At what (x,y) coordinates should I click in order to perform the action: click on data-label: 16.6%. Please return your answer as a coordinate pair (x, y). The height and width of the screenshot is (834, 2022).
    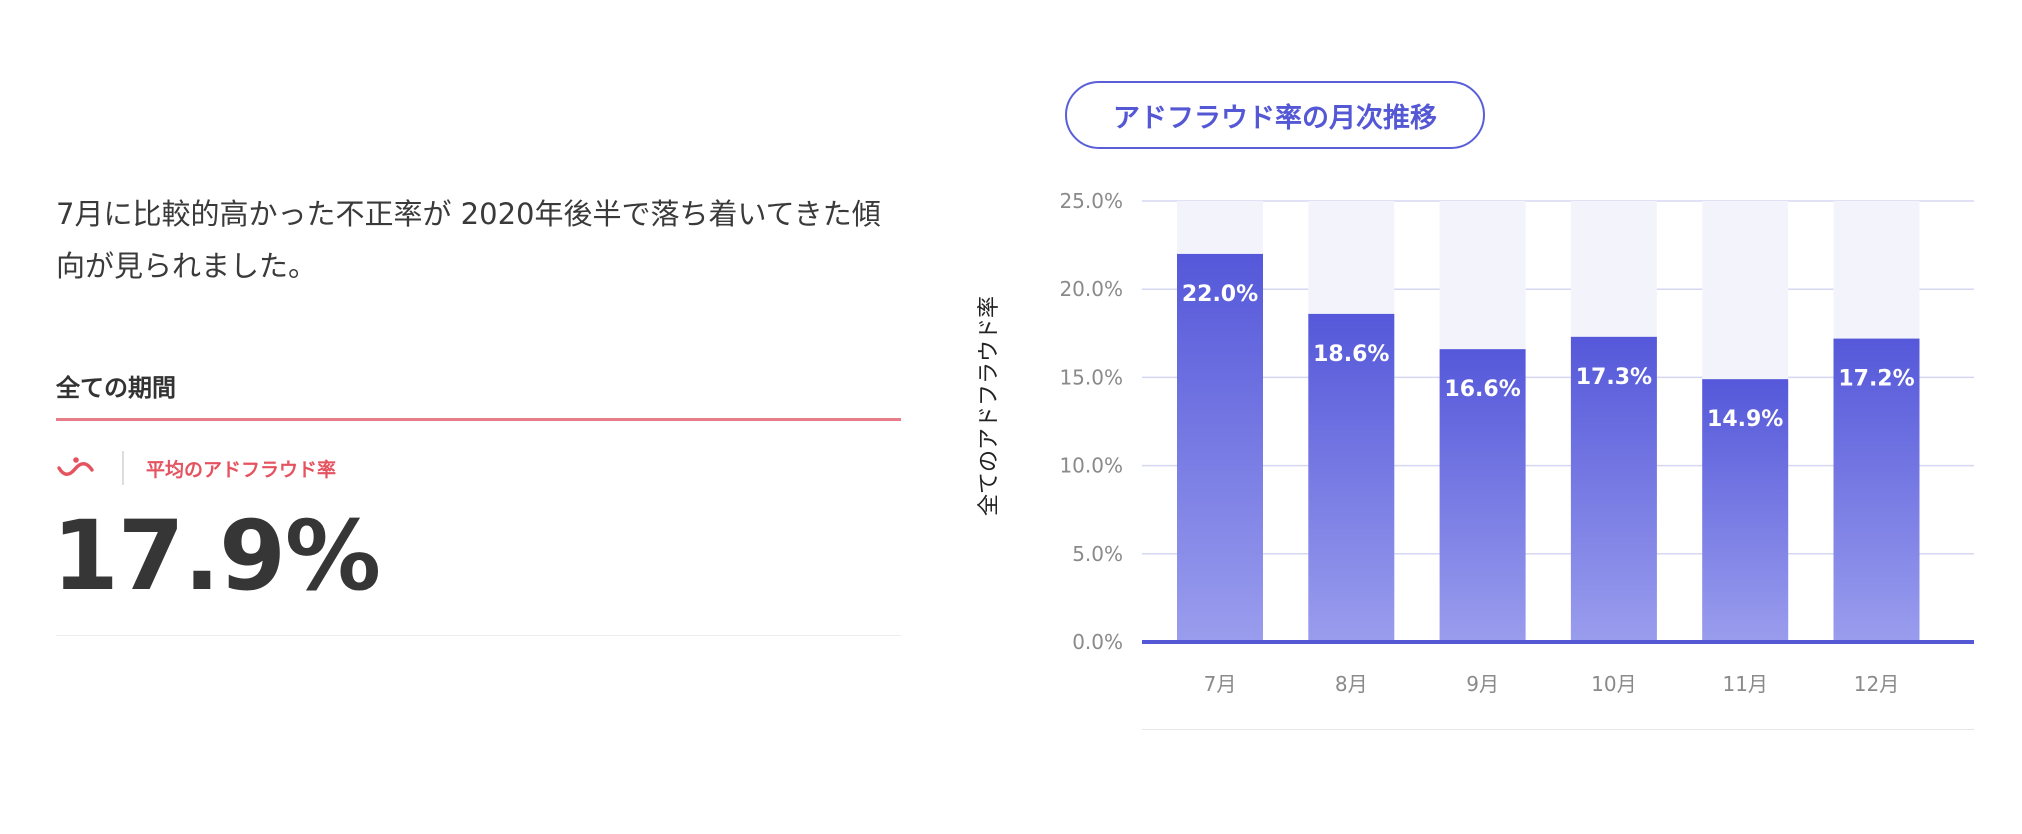
    Looking at the image, I should click on (1482, 389).